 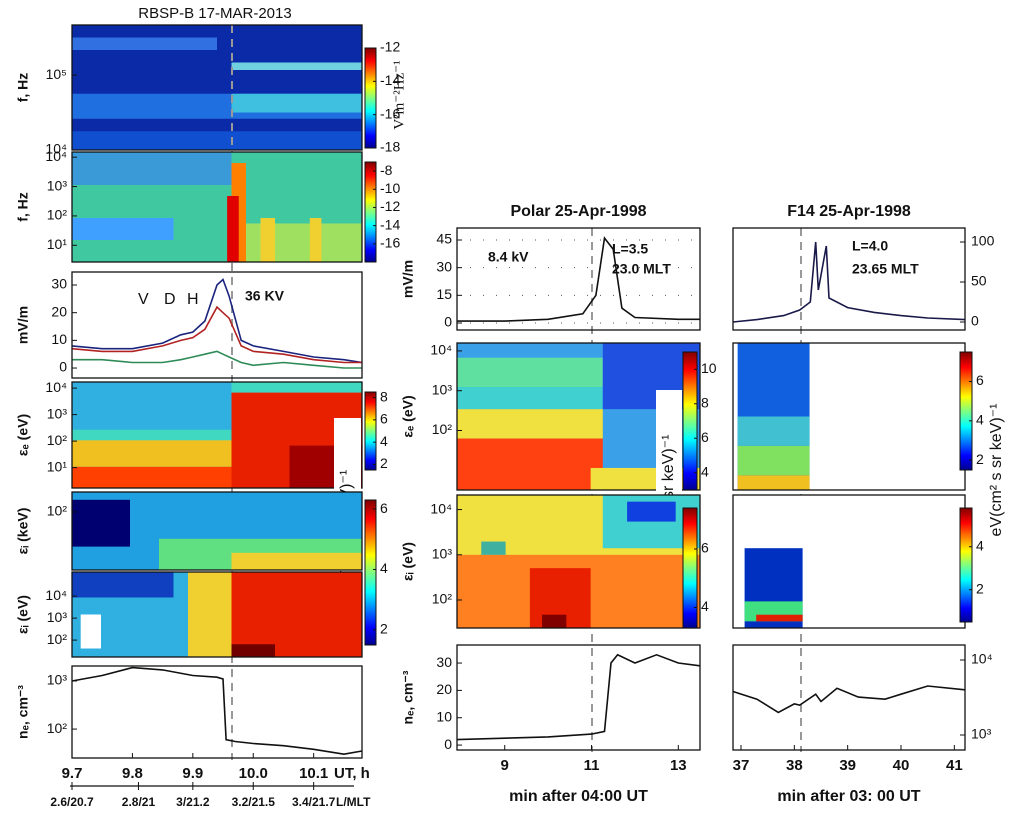 I want to click on y-tick-label: 10, so click(x=444, y=716).